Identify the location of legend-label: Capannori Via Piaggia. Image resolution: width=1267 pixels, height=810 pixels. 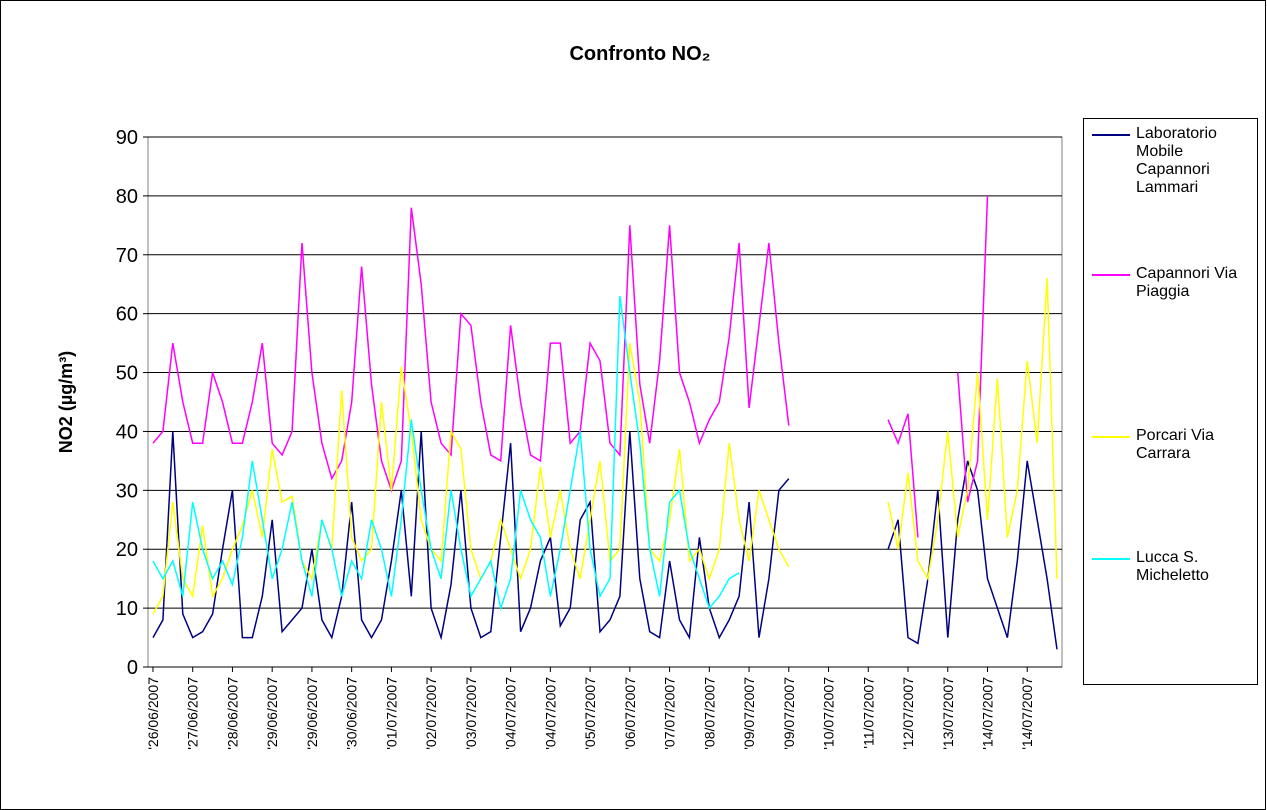
(1187, 282).